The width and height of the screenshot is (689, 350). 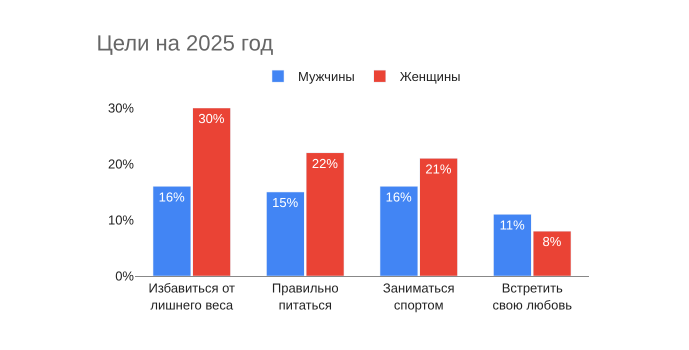 What do you see at coordinates (532, 296) in the screenshot?
I see `x-tick-label: Встретить свою любовь` at bounding box center [532, 296].